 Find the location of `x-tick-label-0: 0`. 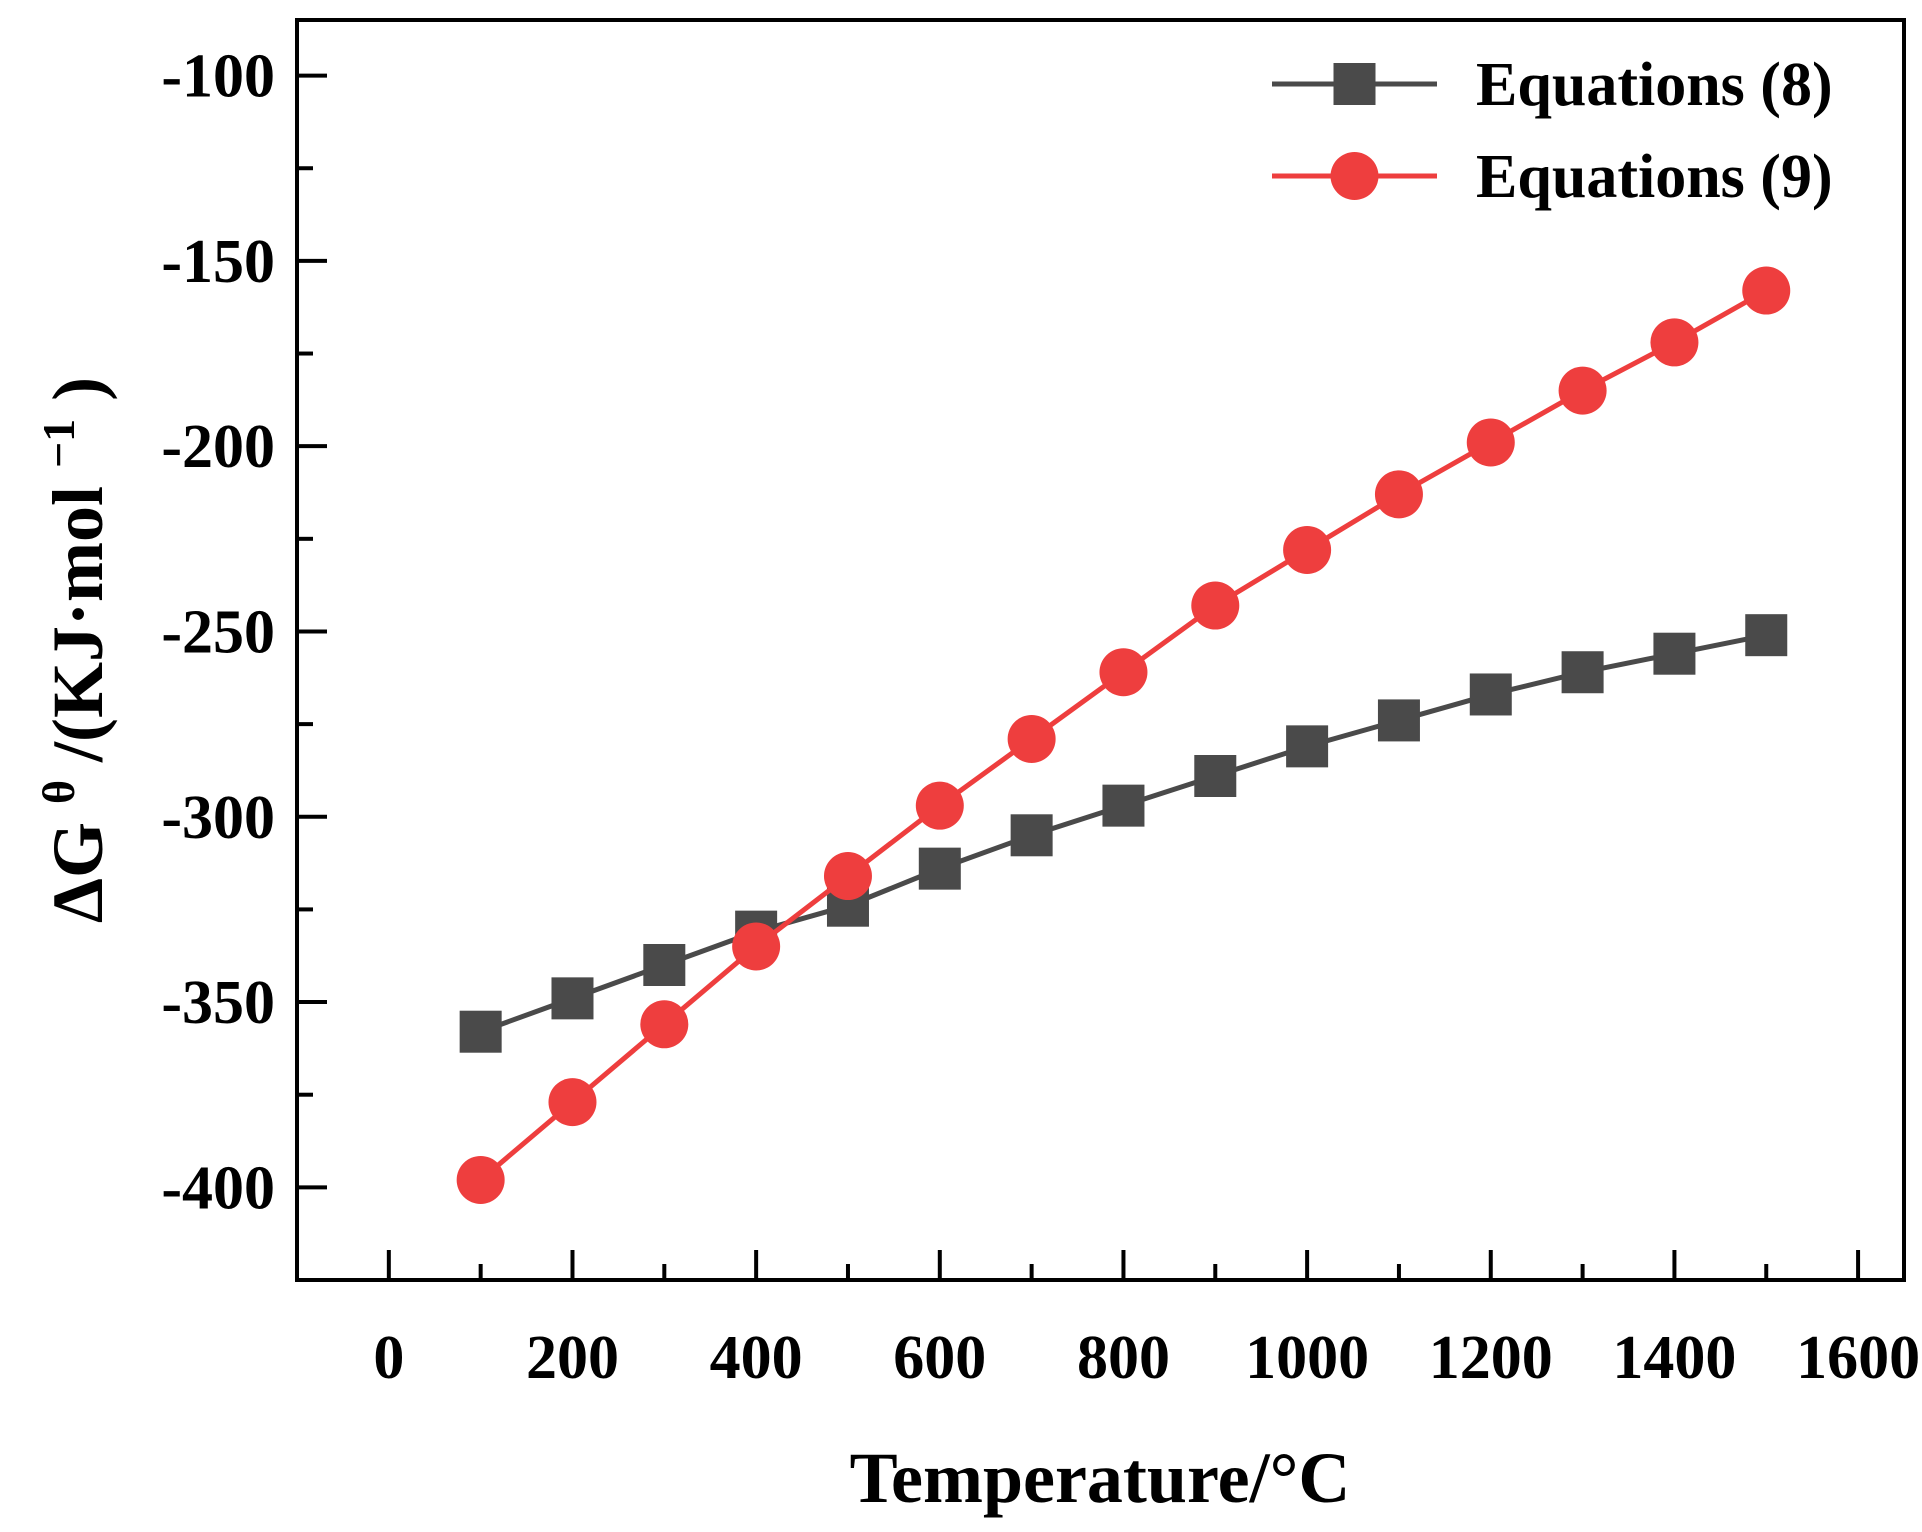

x-tick-label-0: 0 is located at coordinates (388, 1358).